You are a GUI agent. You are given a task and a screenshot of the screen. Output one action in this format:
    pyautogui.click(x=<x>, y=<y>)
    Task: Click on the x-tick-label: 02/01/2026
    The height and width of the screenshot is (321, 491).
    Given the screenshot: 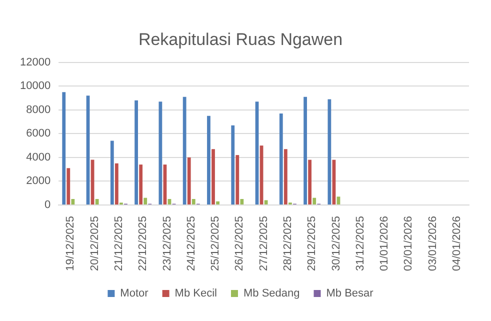 What is the action you would take?
    pyautogui.click(x=408, y=244)
    